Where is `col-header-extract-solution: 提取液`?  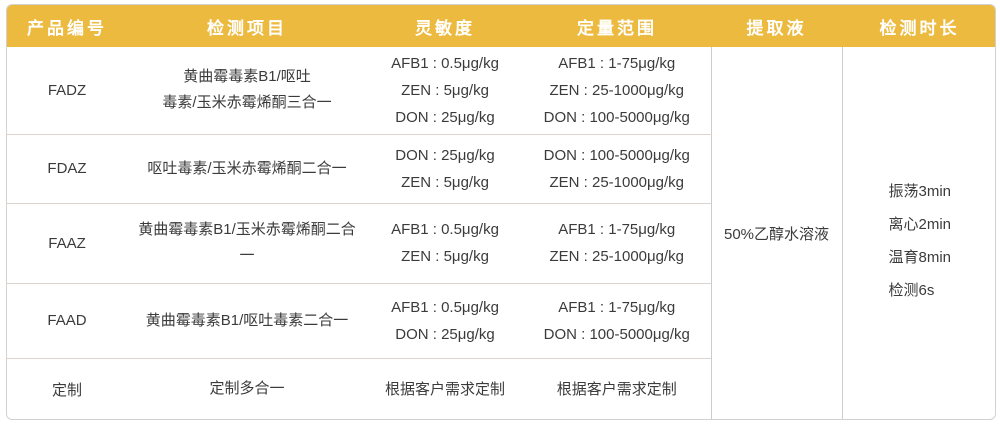
col-header-extract-solution: 提取液 is located at coordinates (776, 26).